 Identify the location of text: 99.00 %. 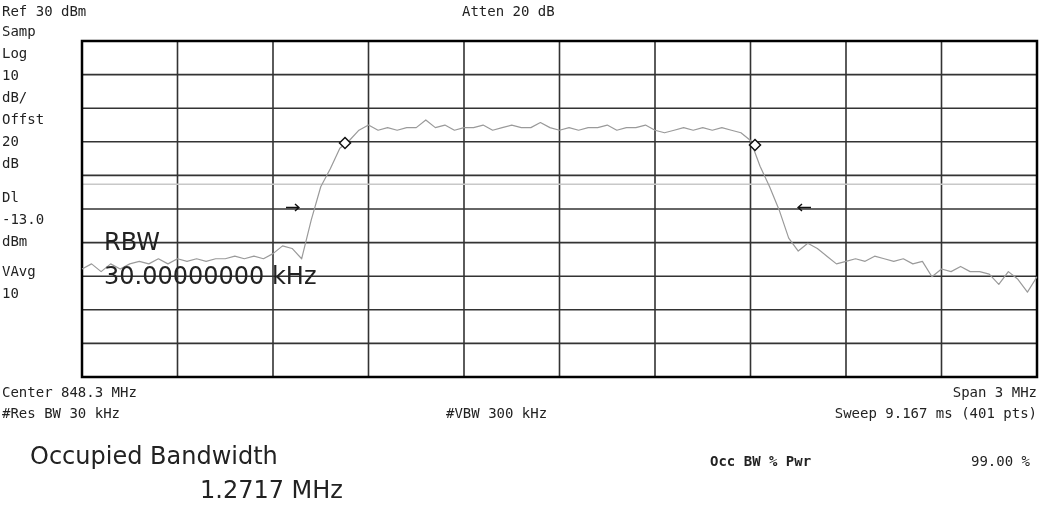
(1000, 461).